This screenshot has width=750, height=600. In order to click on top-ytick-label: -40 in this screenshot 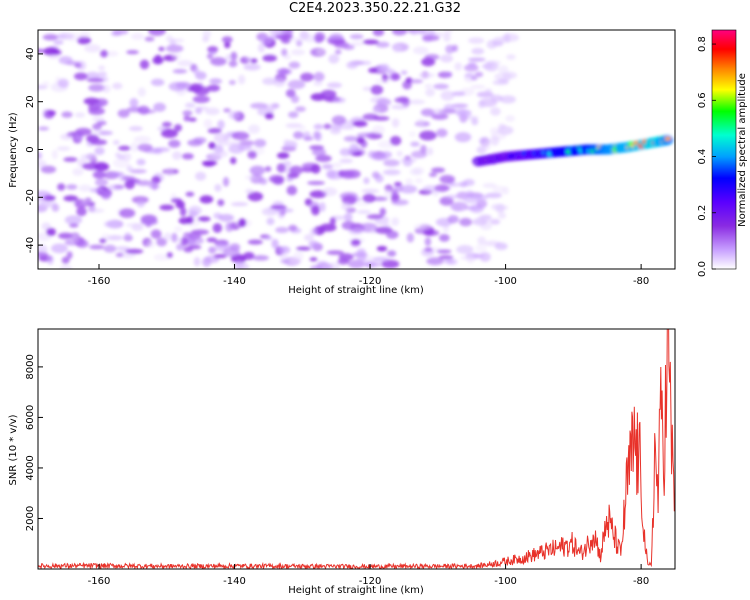, I will do `click(30, 245)`.